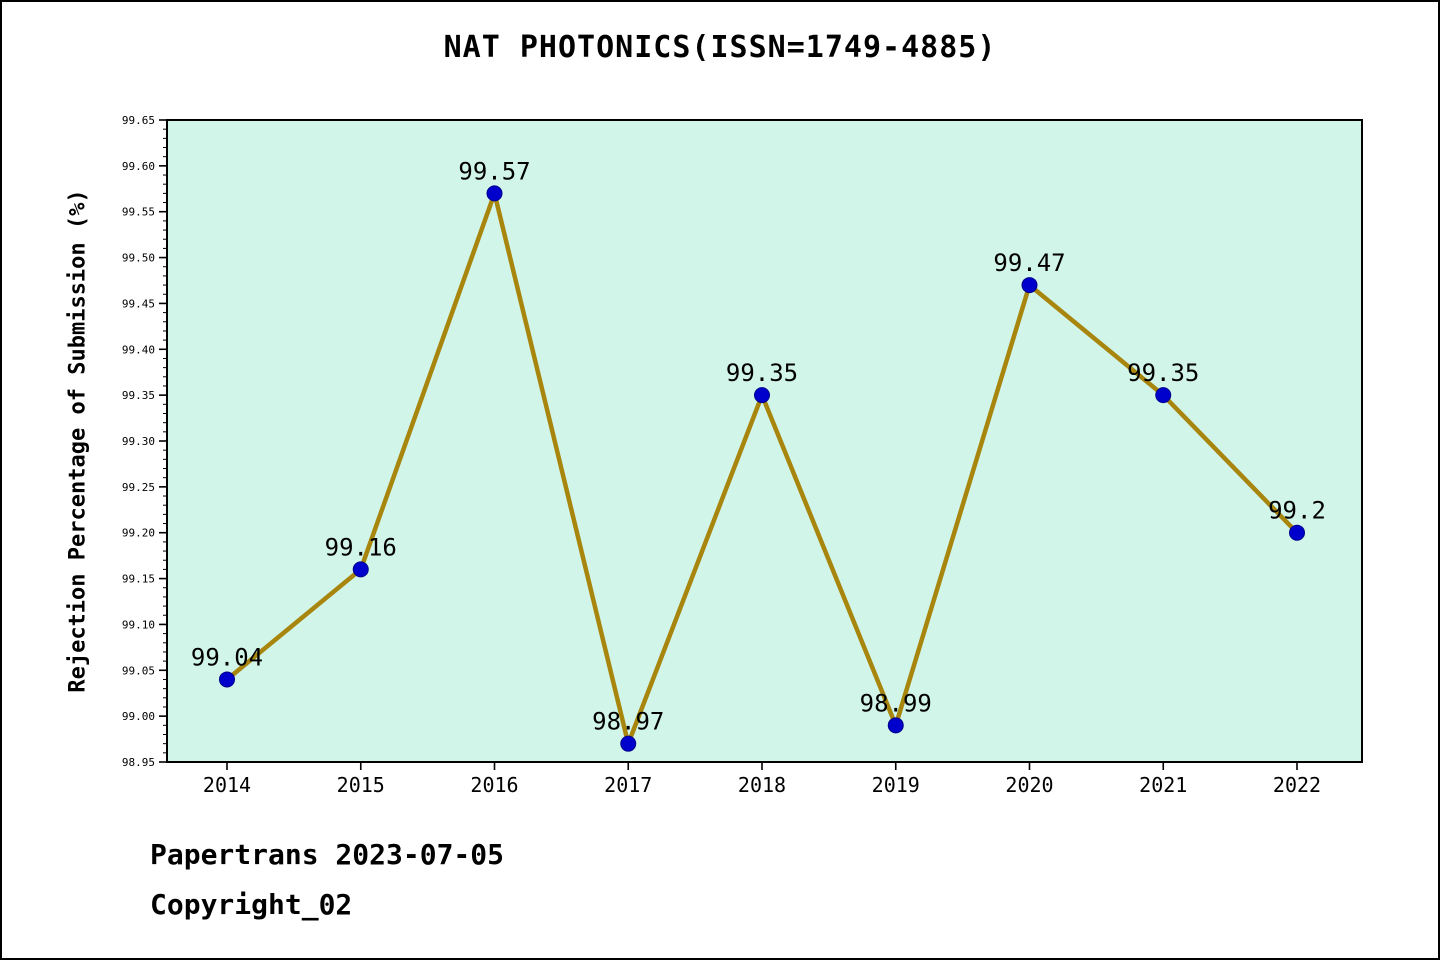 The height and width of the screenshot is (960, 1440). Describe the element at coordinates (1297, 511) in the screenshot. I see `data-point-label: 99.2` at that location.